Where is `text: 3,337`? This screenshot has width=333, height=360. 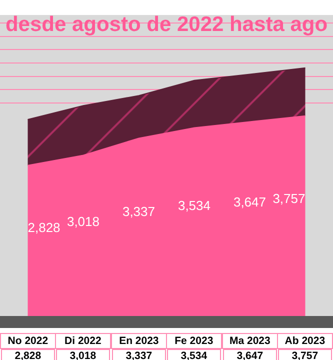
text: 3,337 is located at coordinates (139, 212).